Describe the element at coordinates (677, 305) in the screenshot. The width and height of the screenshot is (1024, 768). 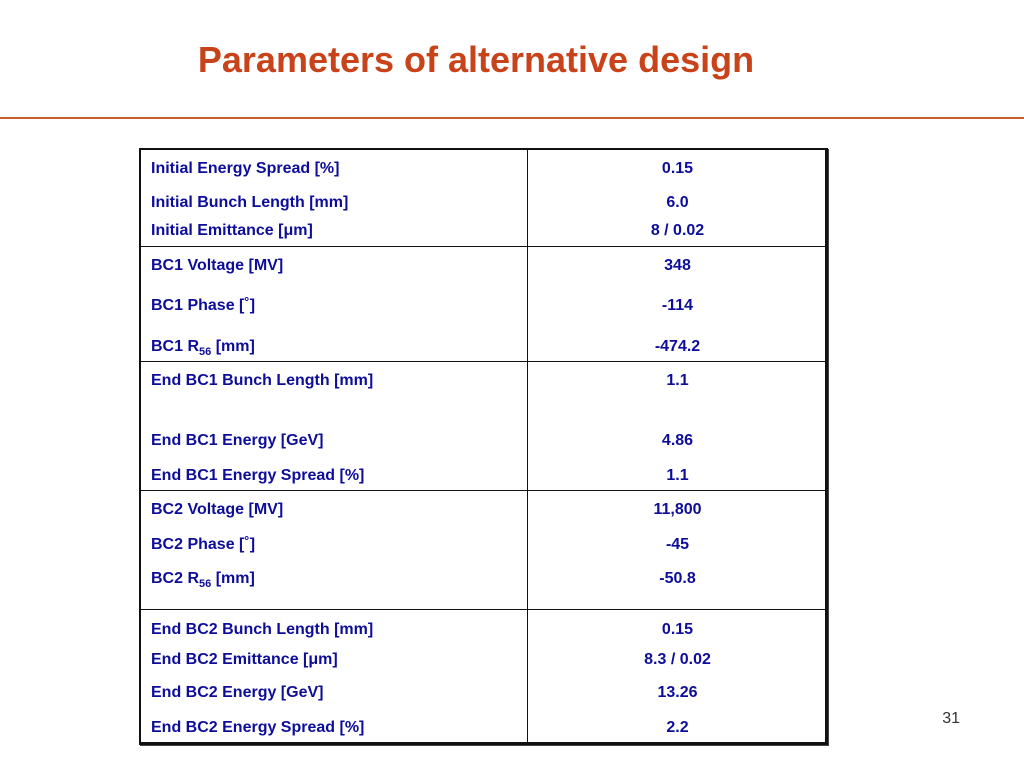
I see `row-value: -114` at that location.